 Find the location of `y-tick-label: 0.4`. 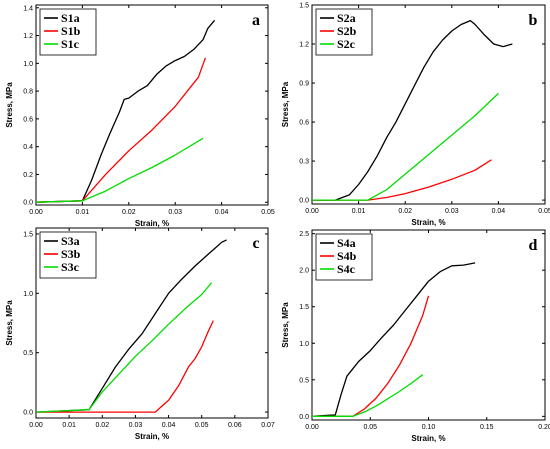

y-tick-label: 0.4 is located at coordinates (28, 147).